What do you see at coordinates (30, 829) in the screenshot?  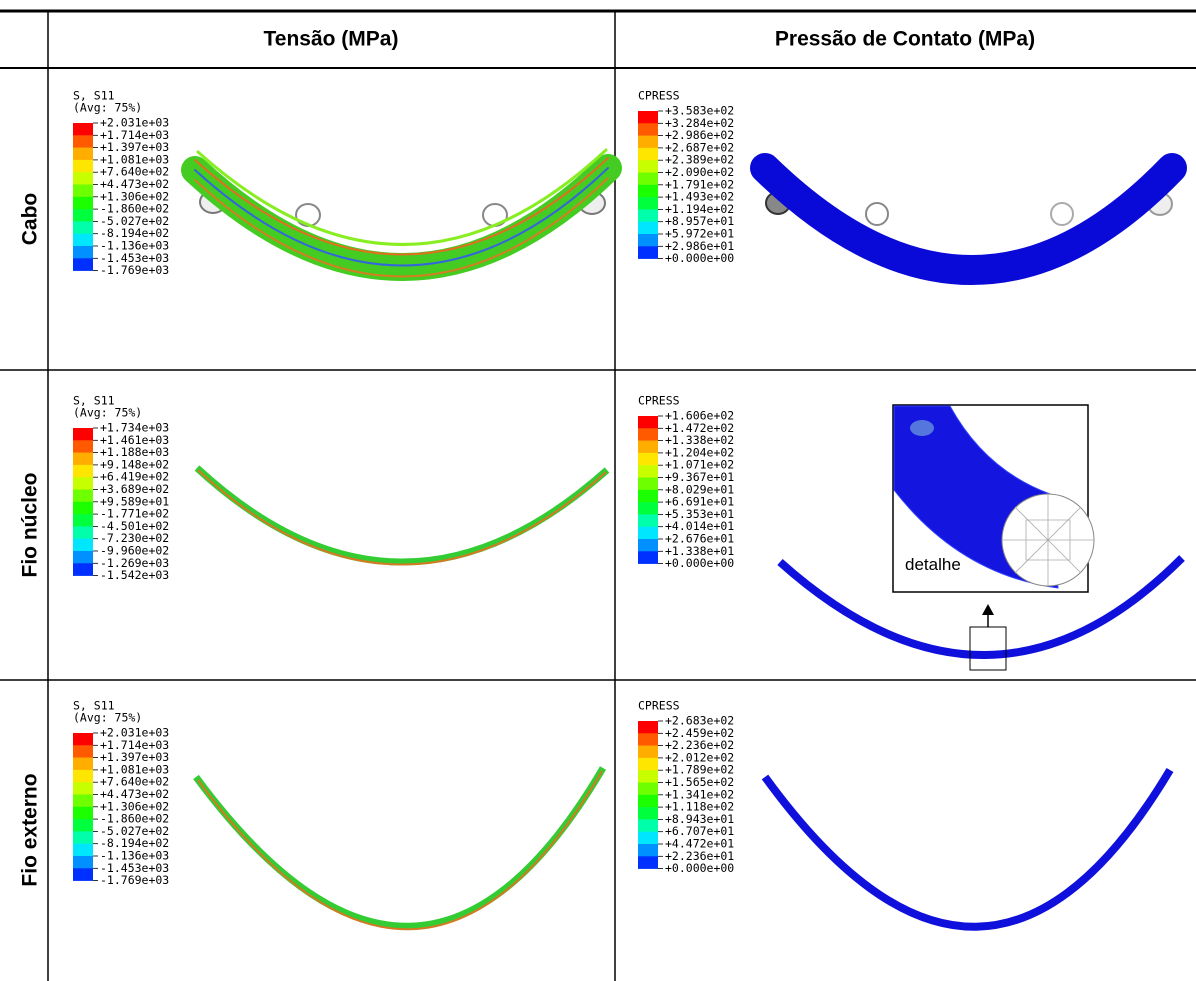 I see `row-label: Fio externo` at bounding box center [30, 829].